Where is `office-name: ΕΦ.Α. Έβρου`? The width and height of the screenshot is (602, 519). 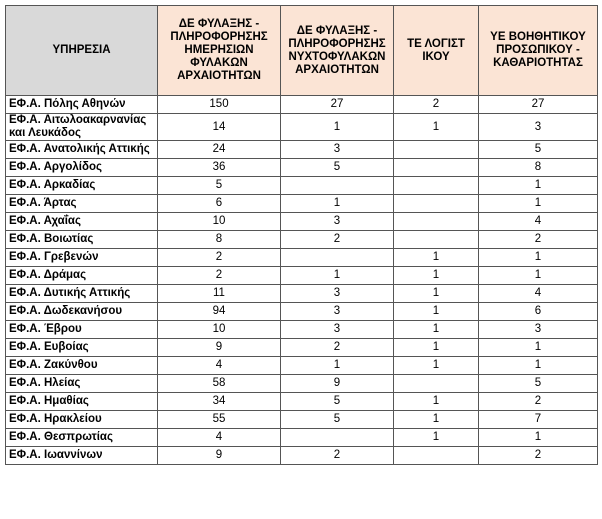 office-name: ΕΦ.Α. Έβρου is located at coordinates (81, 329).